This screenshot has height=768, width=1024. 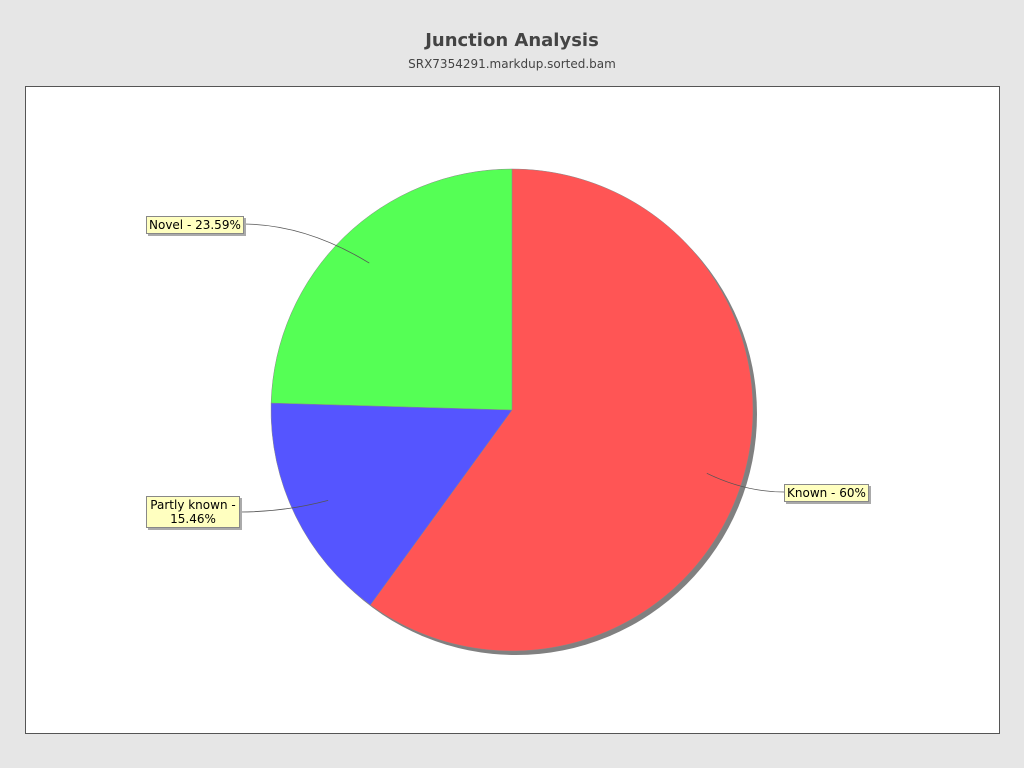 What do you see at coordinates (512, 40) in the screenshot?
I see `chart-title: Junction Analysis` at bounding box center [512, 40].